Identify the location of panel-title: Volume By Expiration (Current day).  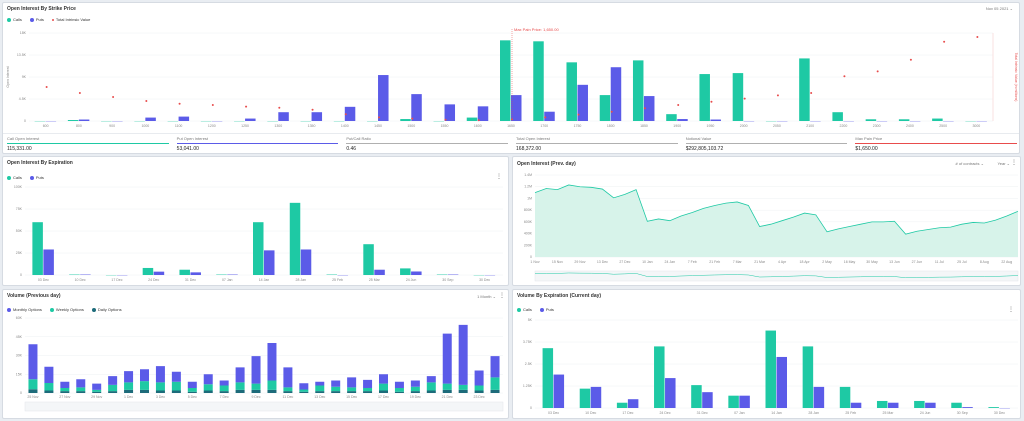
(559, 296).